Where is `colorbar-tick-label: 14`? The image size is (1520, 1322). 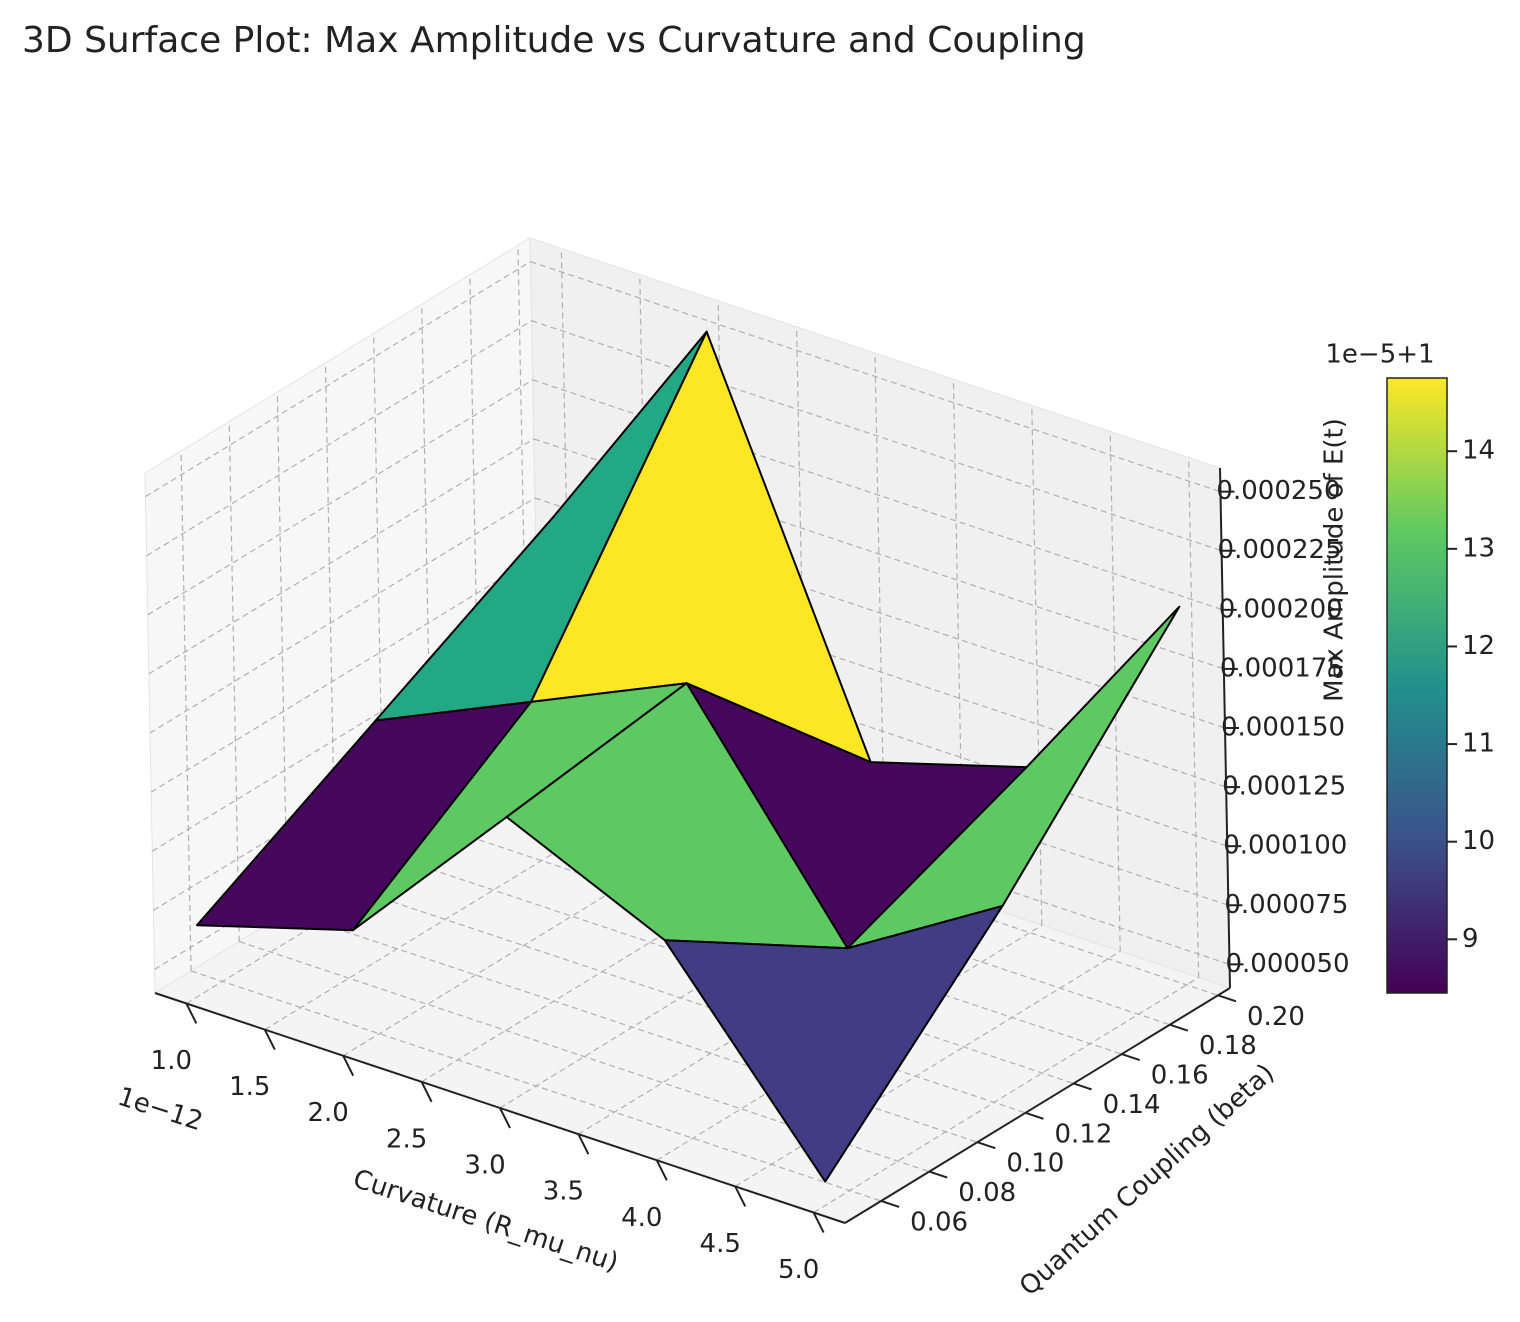
colorbar-tick-label: 14 is located at coordinates (1478, 451).